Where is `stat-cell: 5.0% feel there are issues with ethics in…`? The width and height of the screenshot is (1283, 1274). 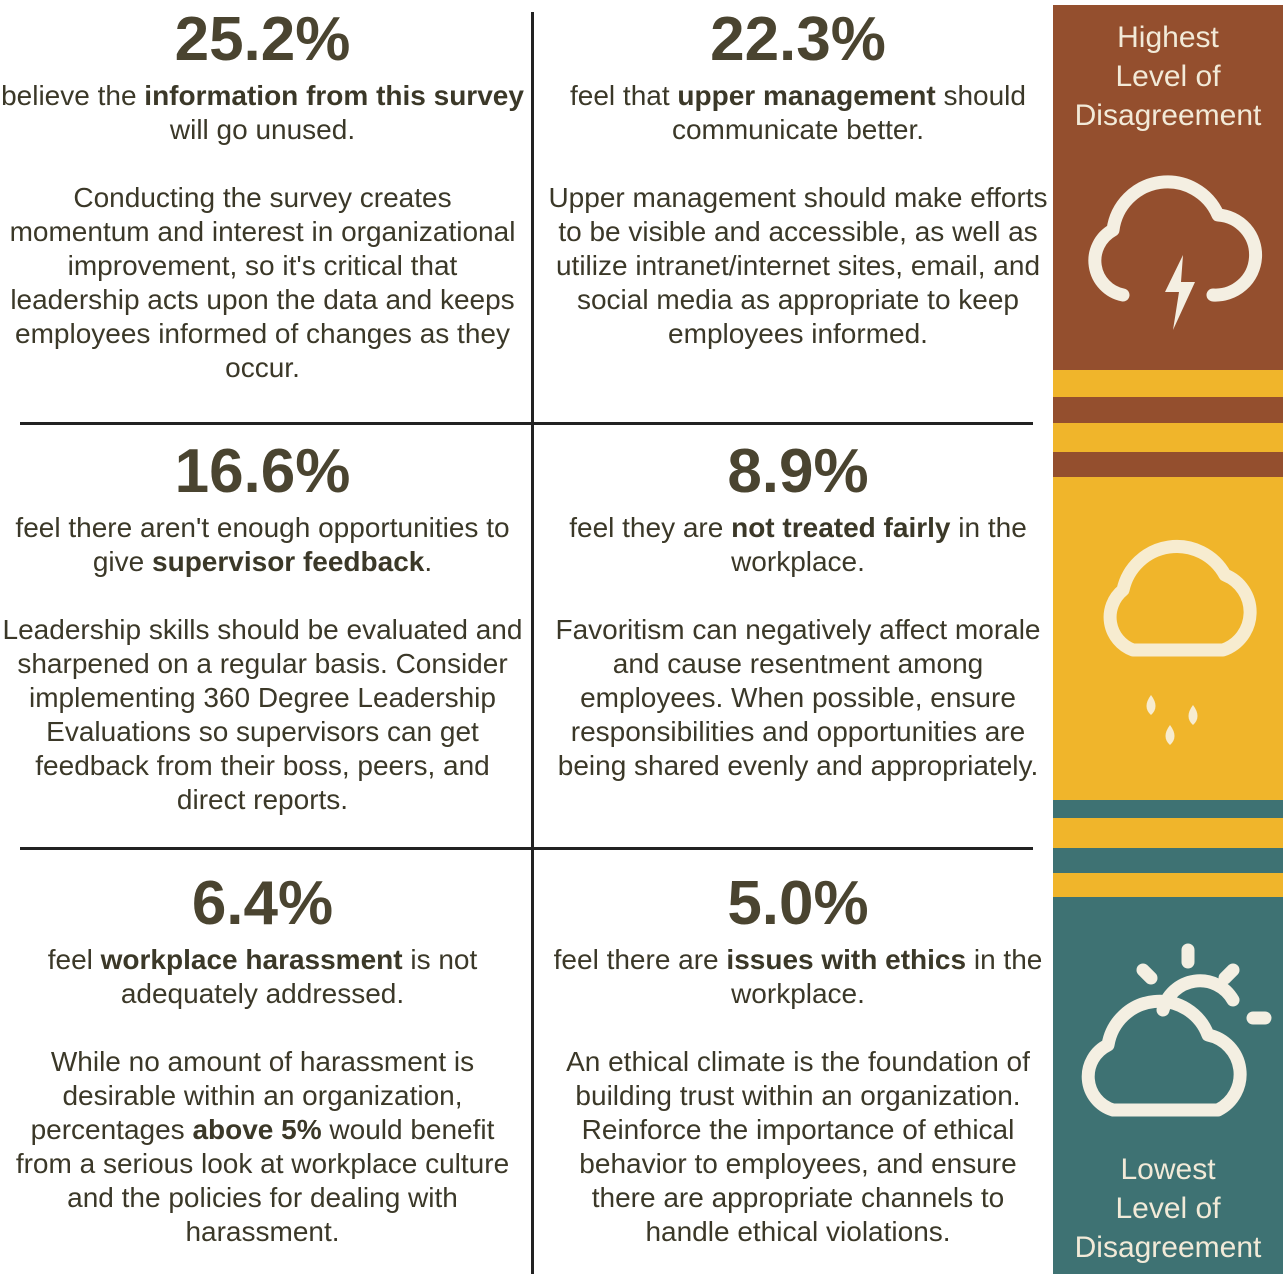
stat-cell: 5.0% feel there are issues with ethics in… is located at coordinates (798, 1059).